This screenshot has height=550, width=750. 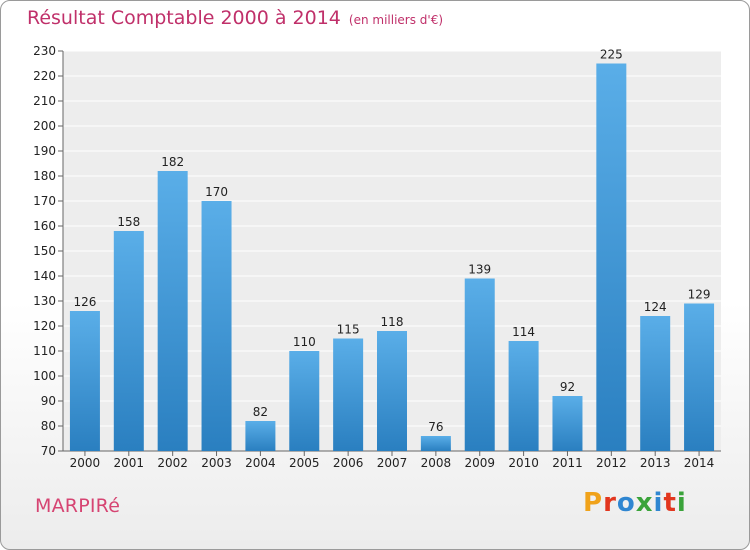 I want to click on data-label: 124, so click(x=655, y=307).